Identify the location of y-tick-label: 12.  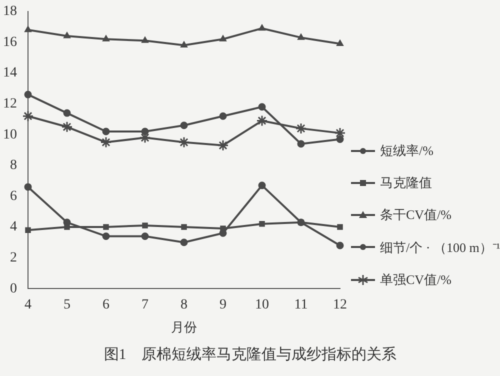
(10, 104).